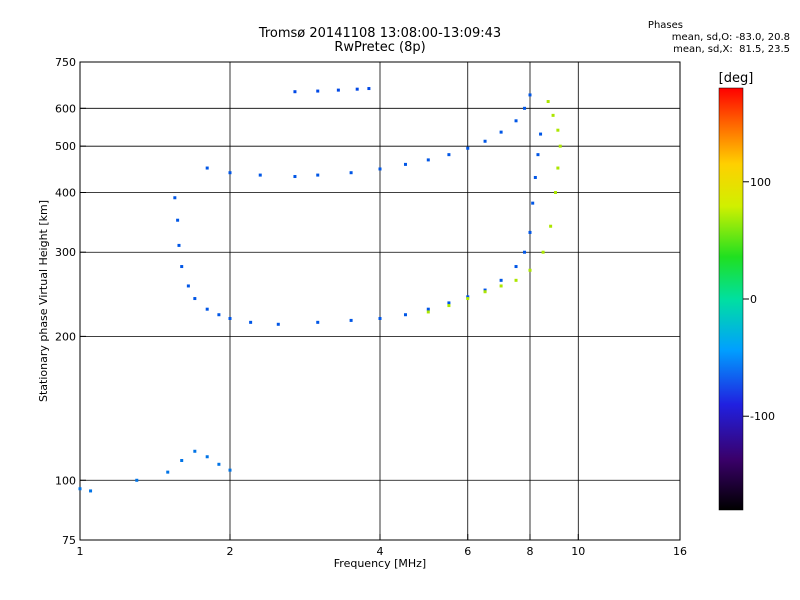 This screenshot has height=600, width=800. Describe the element at coordinates (230, 551) in the screenshot. I see `x-tick-label: 2` at that location.